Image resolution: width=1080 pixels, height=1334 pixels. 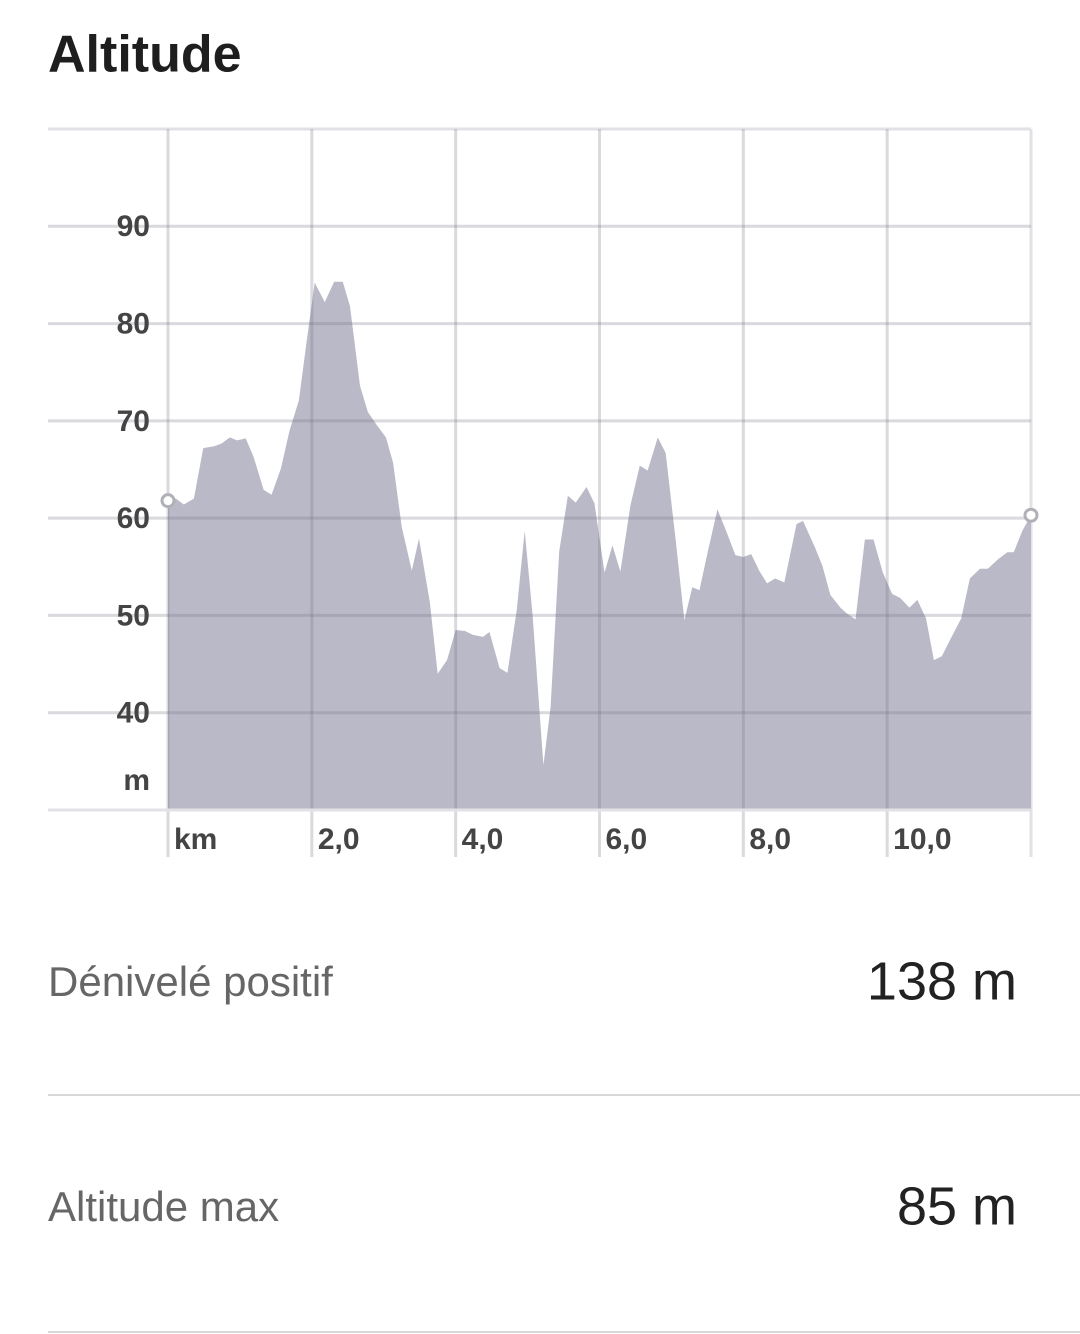 I want to click on y-tick-label: 60, so click(x=133, y=518).